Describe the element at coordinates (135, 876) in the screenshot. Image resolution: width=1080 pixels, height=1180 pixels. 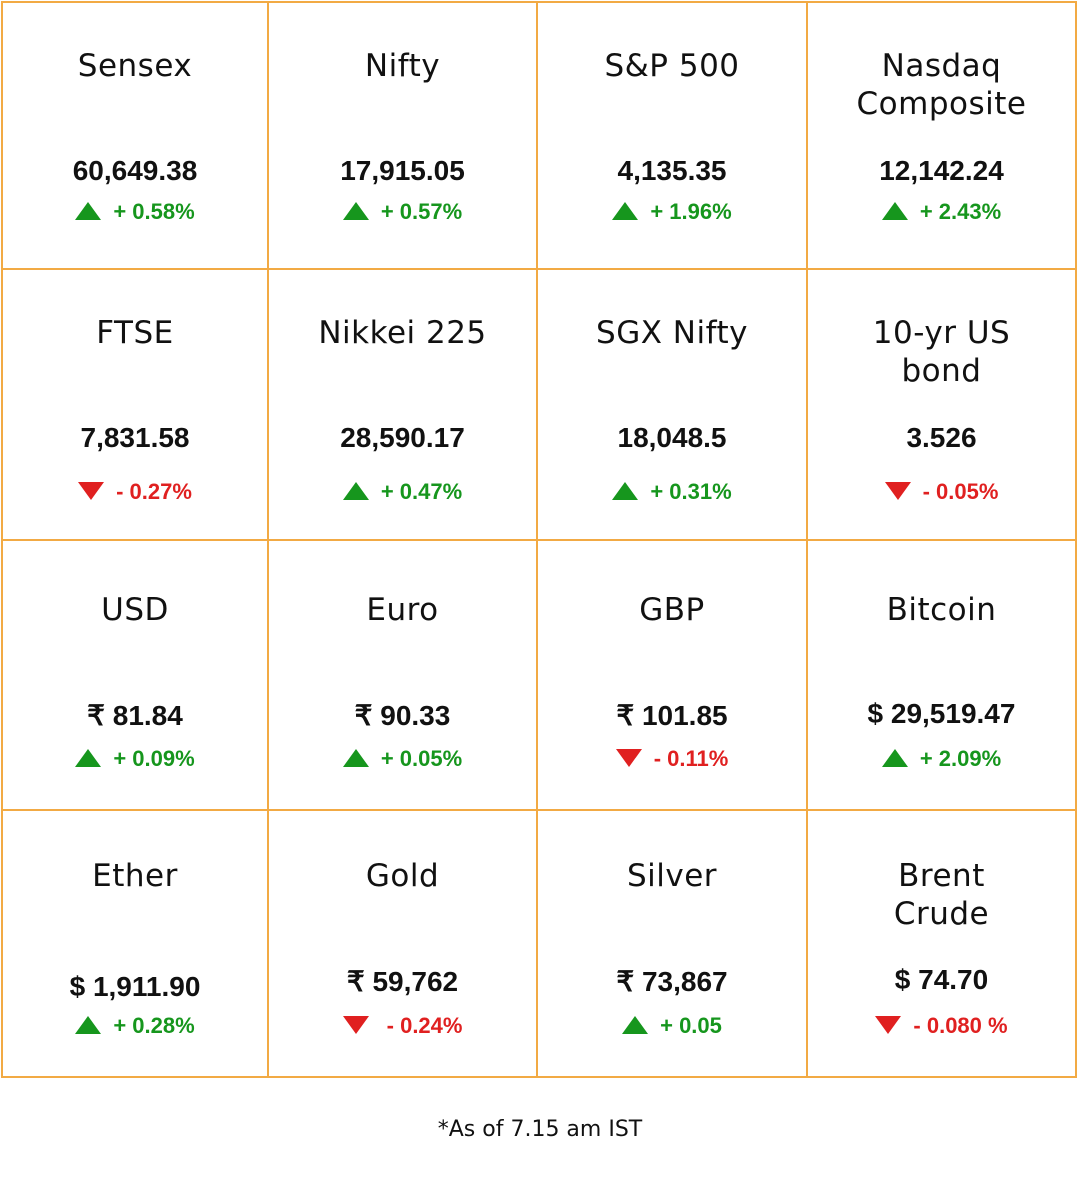
I see `tile-name: Ether` at that location.